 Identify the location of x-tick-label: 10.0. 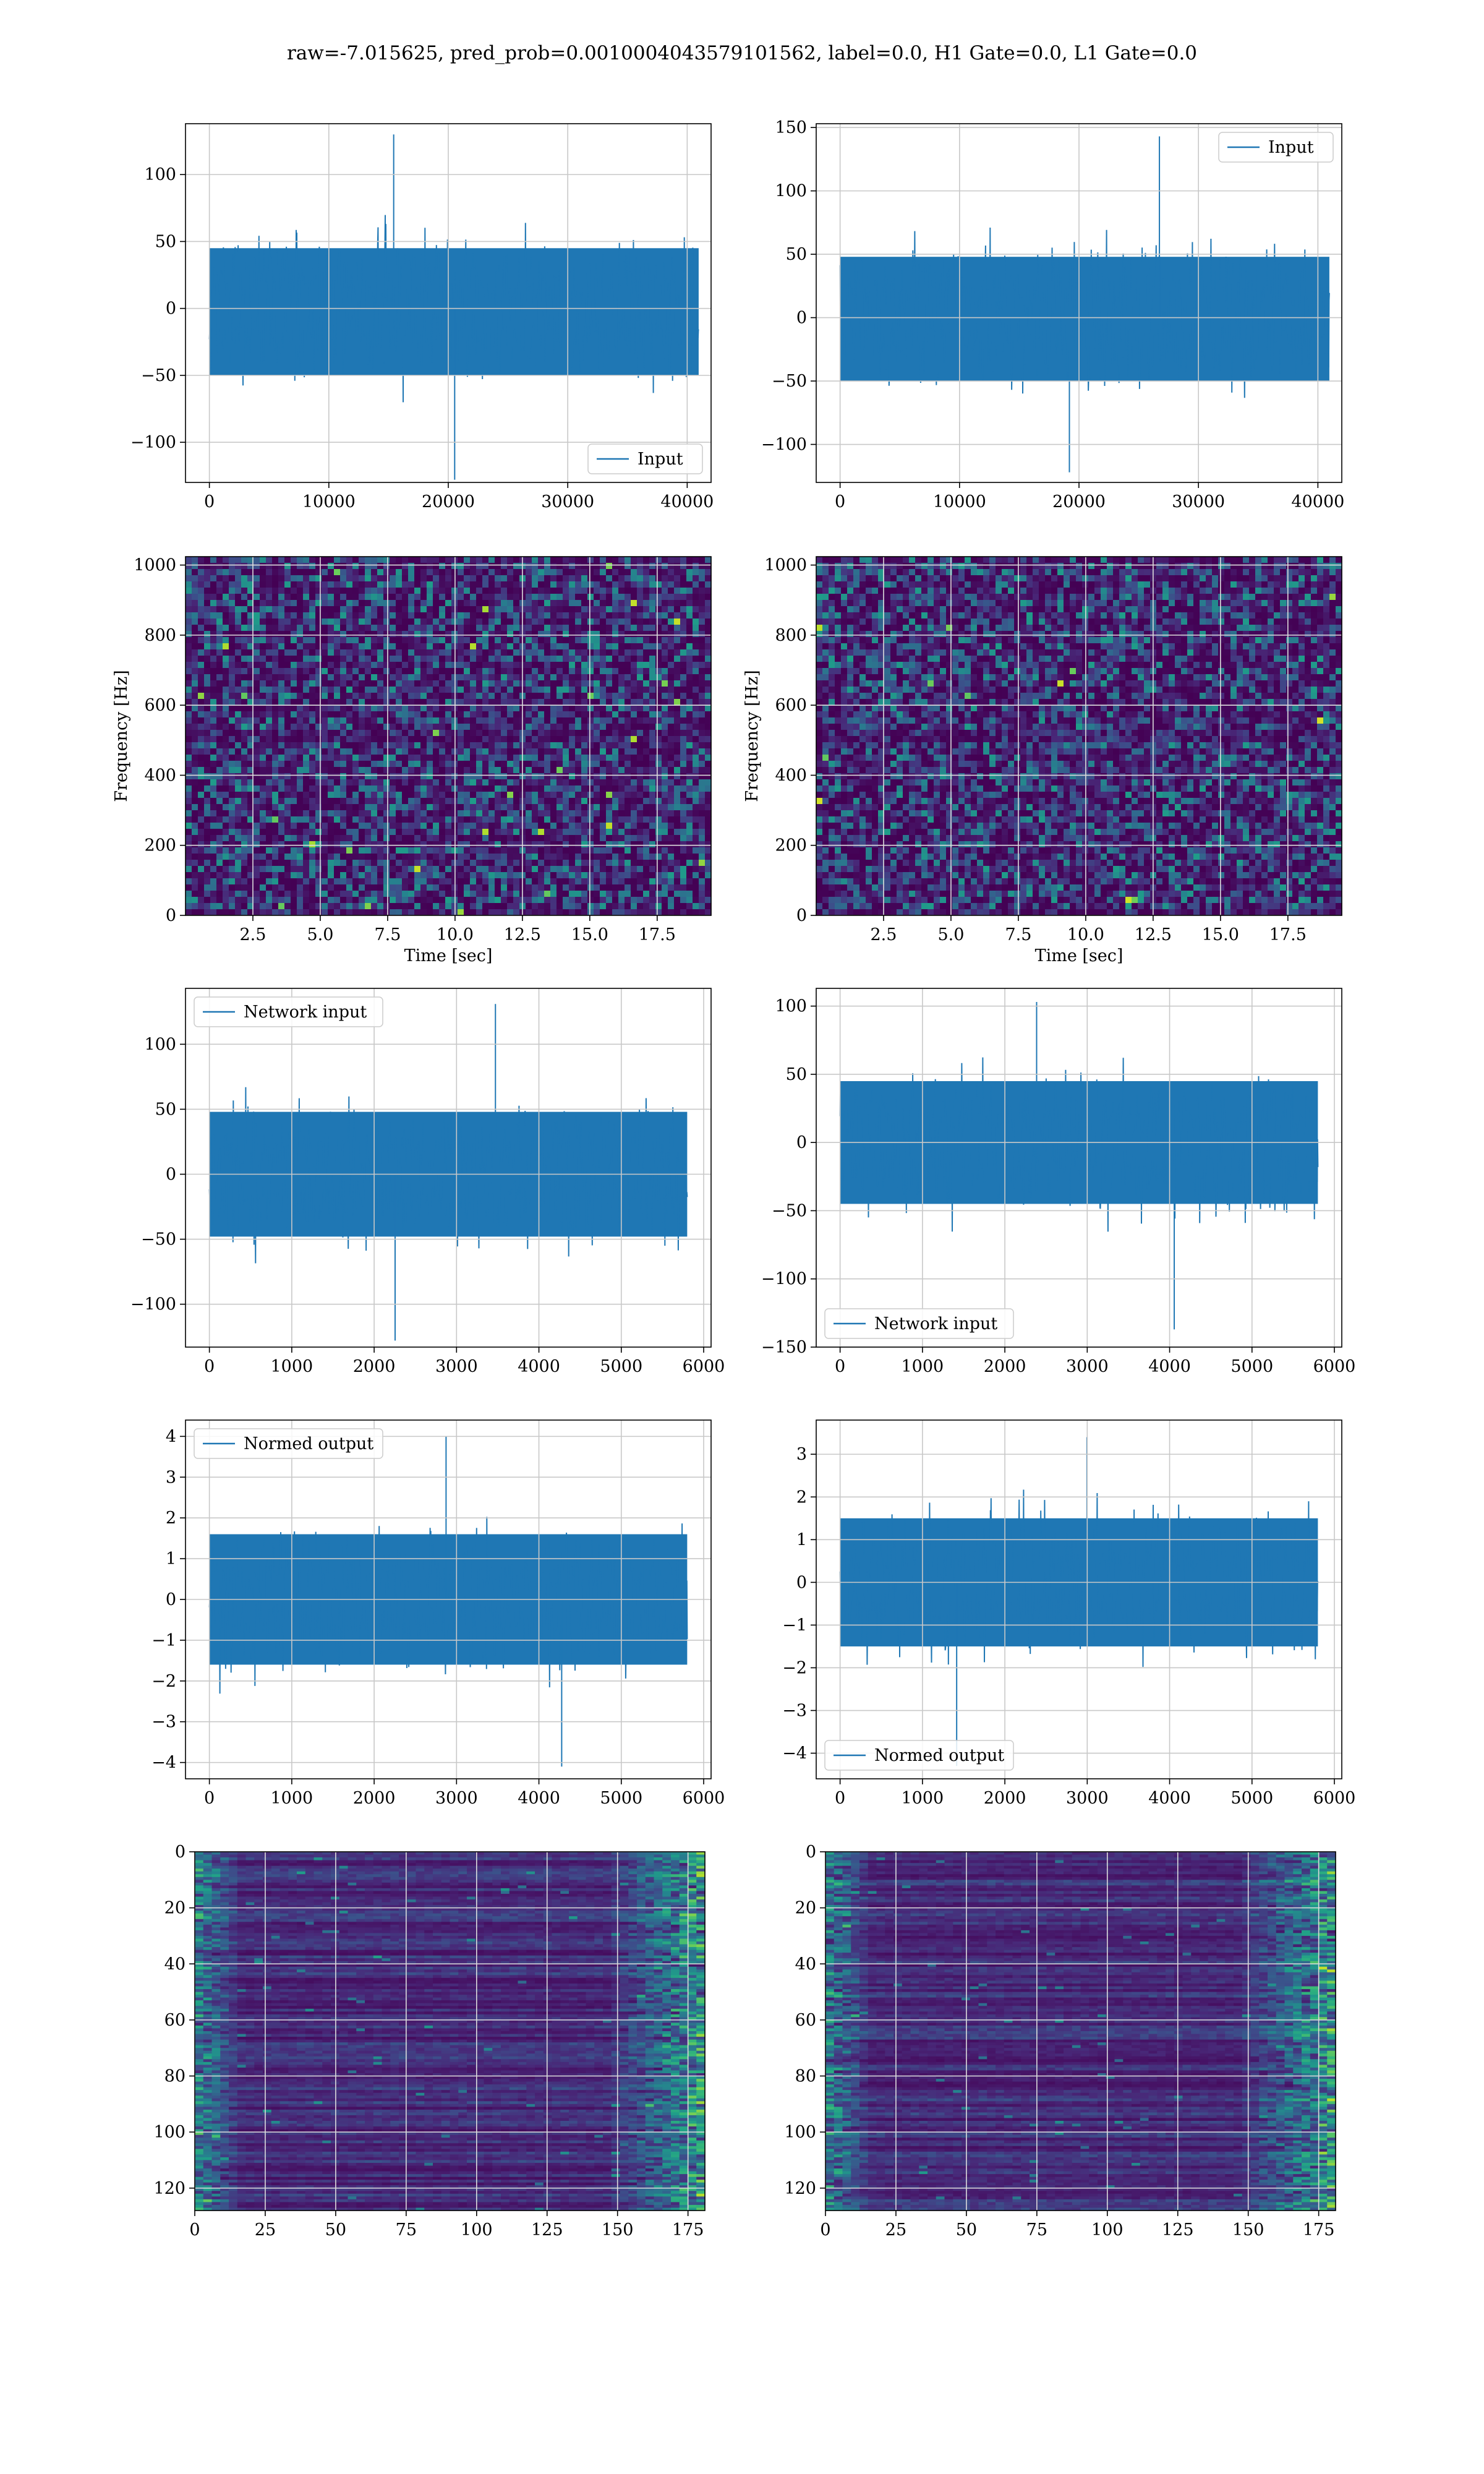
(455, 934).